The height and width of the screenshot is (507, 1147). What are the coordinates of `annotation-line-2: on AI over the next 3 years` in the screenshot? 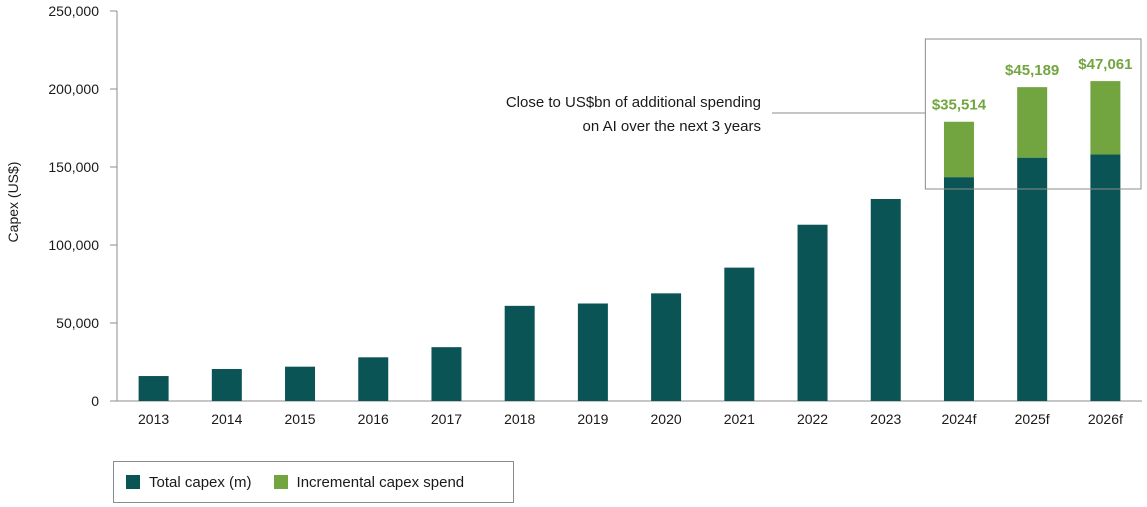 It's located at (672, 126).